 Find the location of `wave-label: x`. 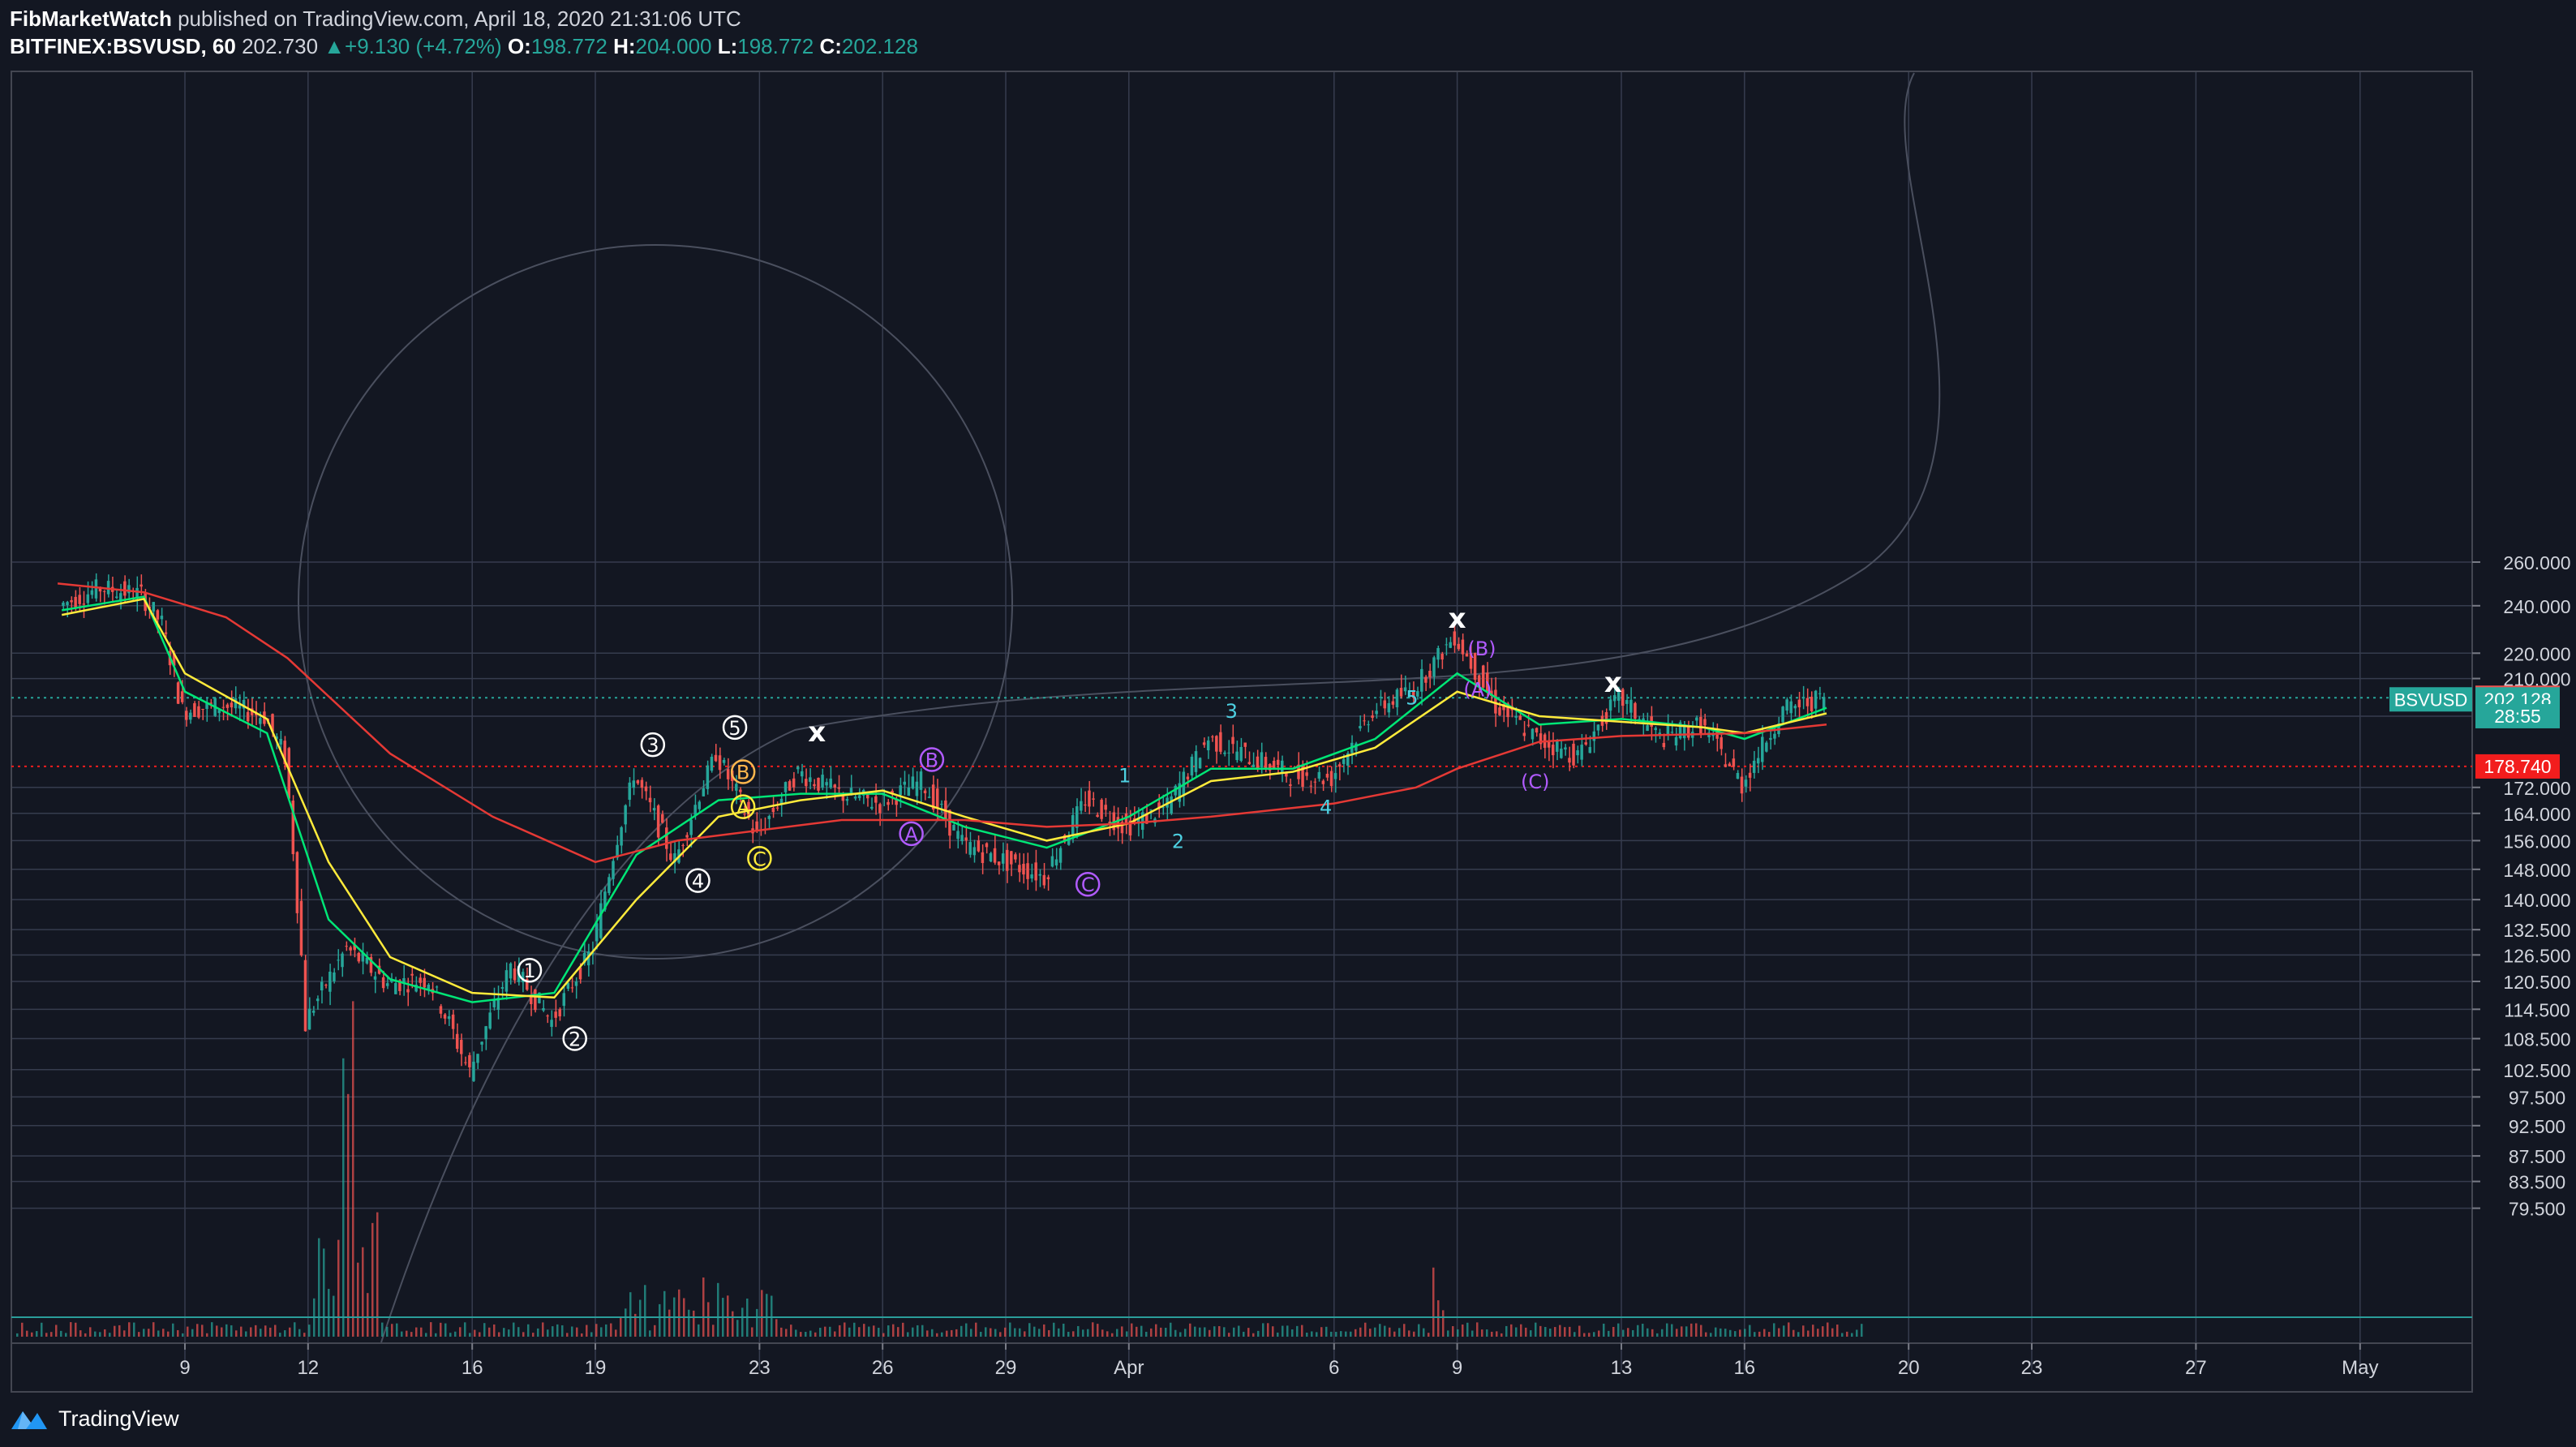

wave-label: x is located at coordinates (1457, 619).